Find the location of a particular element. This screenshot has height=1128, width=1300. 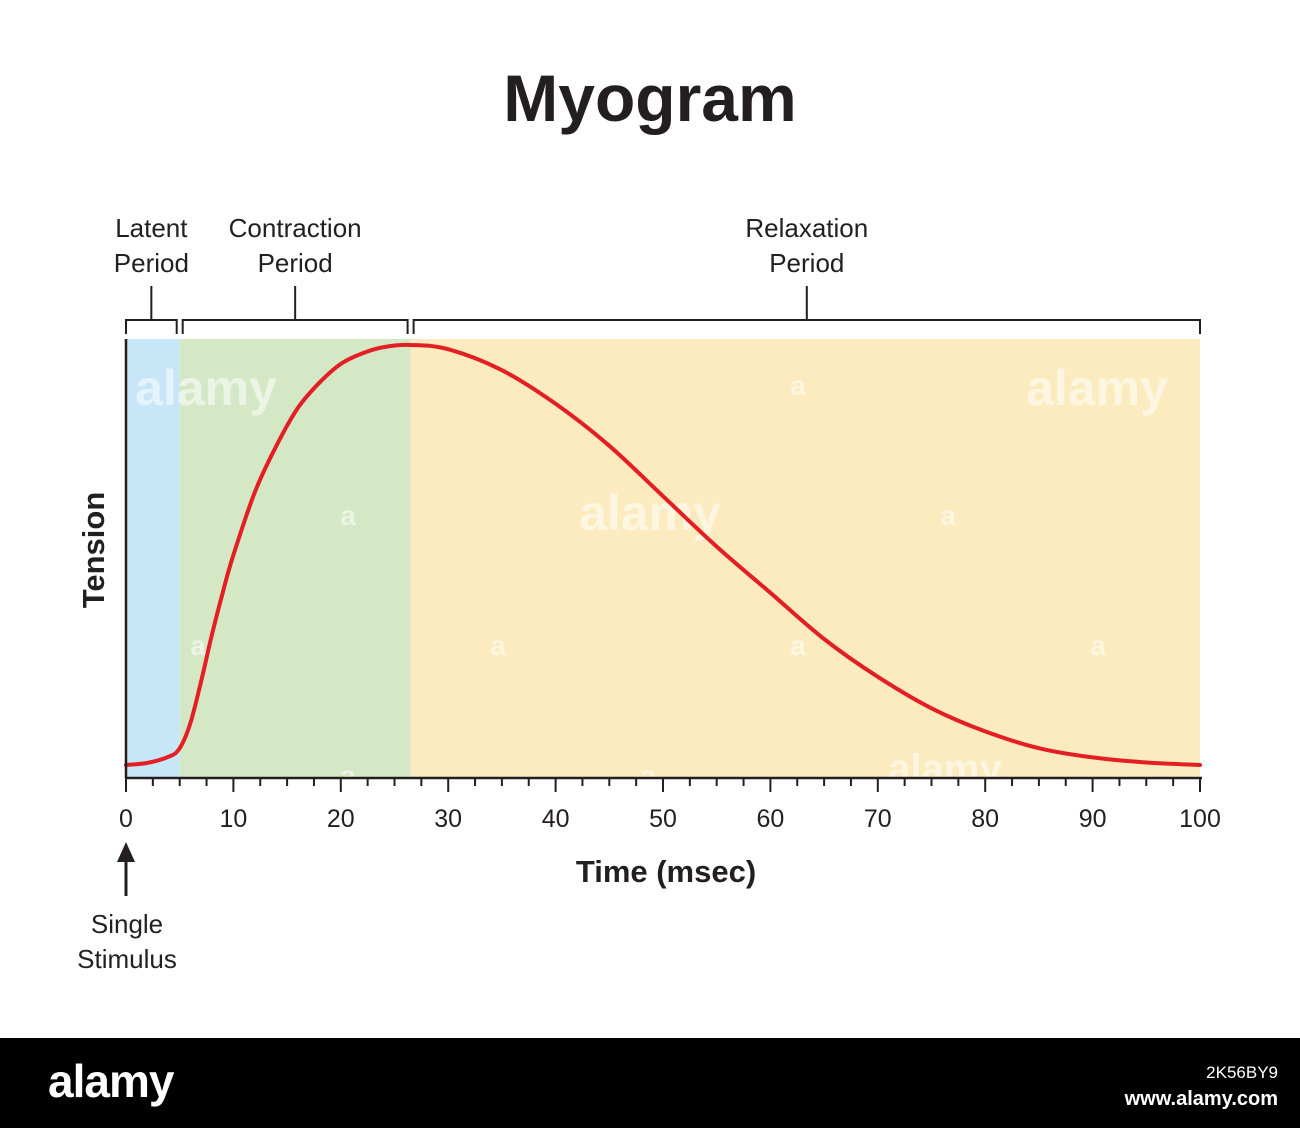

watermark-letter-0: a is located at coordinates (798, 385).